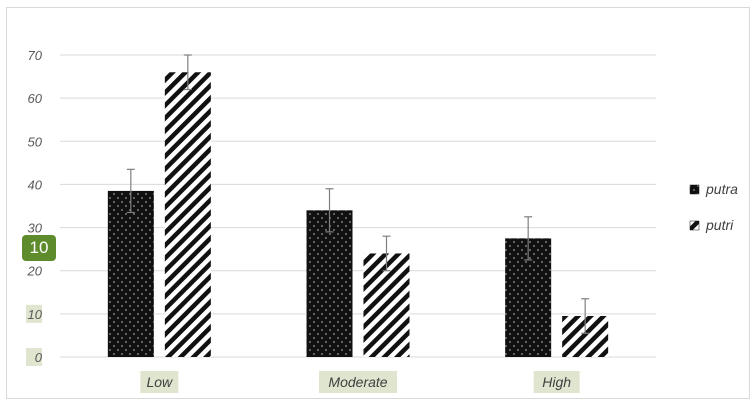 The height and width of the screenshot is (403, 754). I want to click on y-tick-label: 20, so click(35, 271).